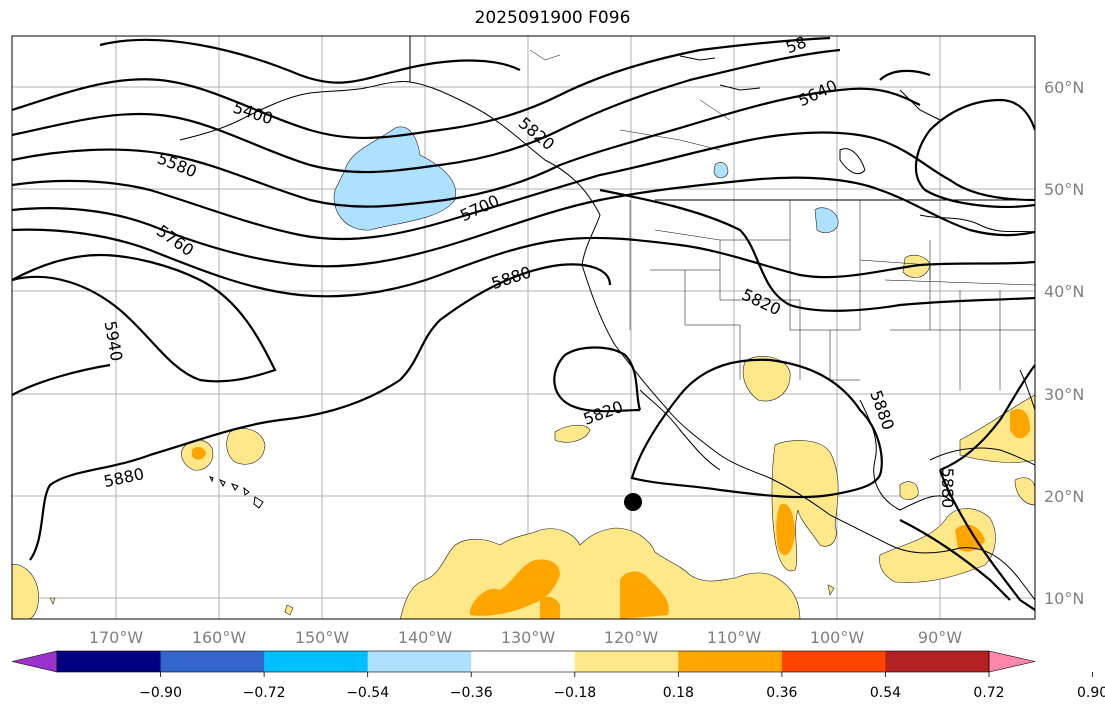 This screenshot has height=712, width=1105. I want to click on colorbar-outline, so click(523, 661).